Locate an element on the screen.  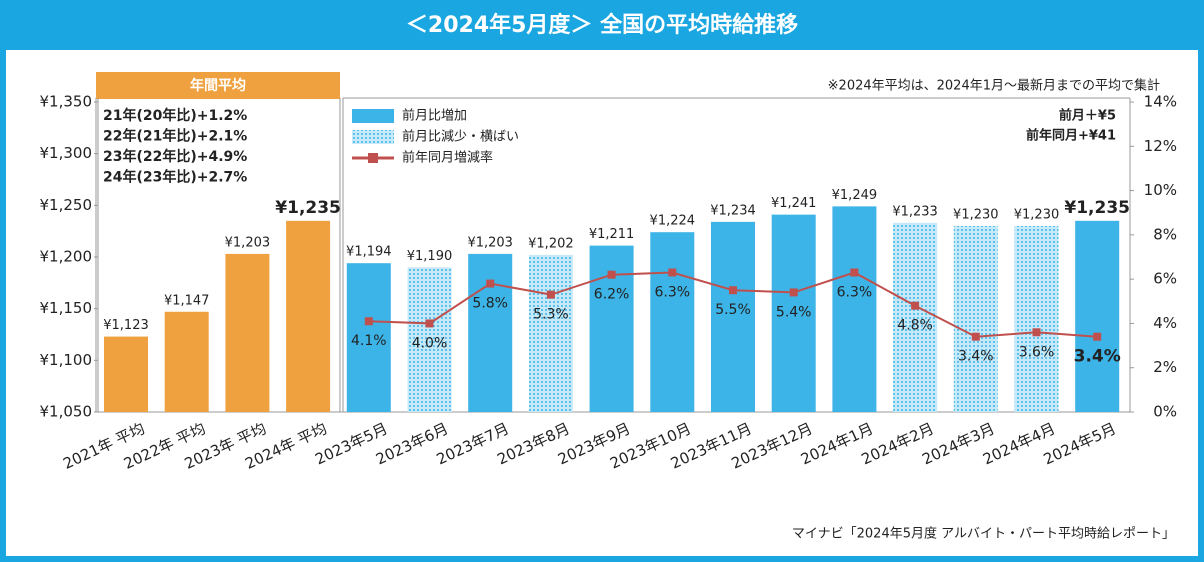
y-tick-label: ¥1,150 is located at coordinates (66, 308).